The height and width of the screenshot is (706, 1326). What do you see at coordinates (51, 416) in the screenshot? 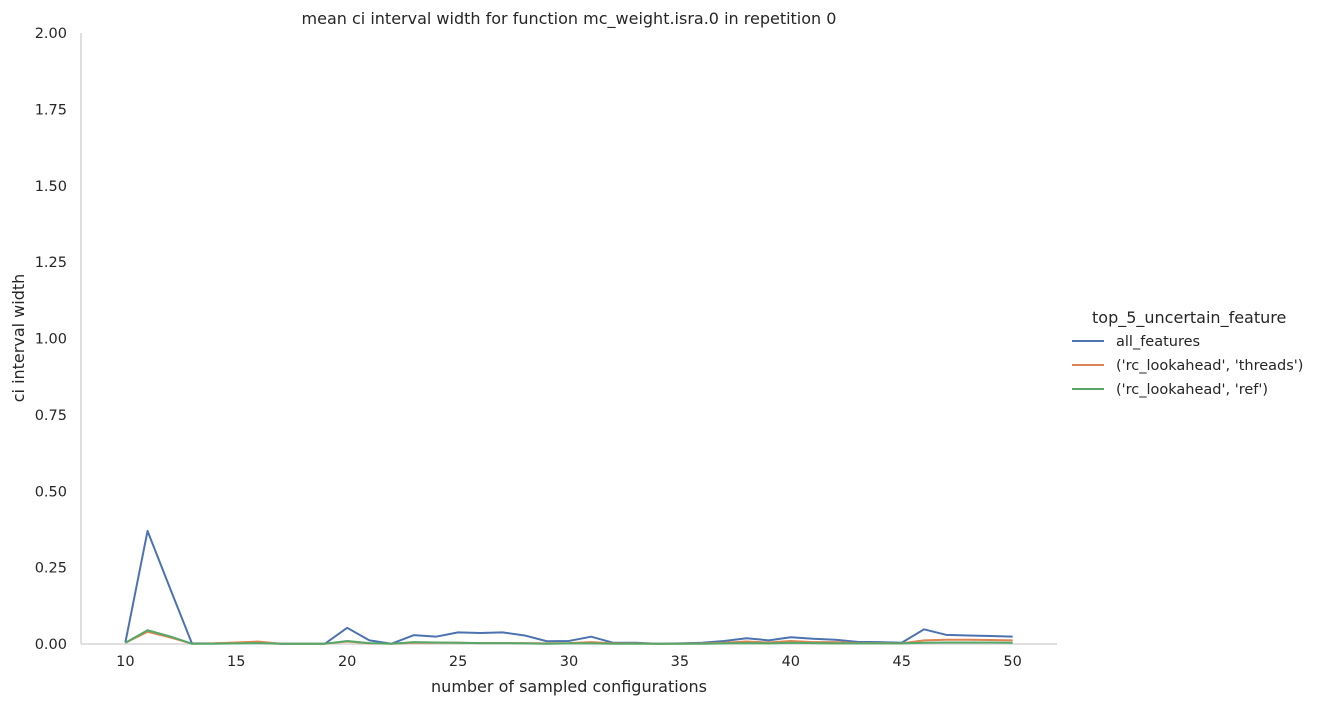
I see `y-tick-label: 0.75` at bounding box center [51, 416].